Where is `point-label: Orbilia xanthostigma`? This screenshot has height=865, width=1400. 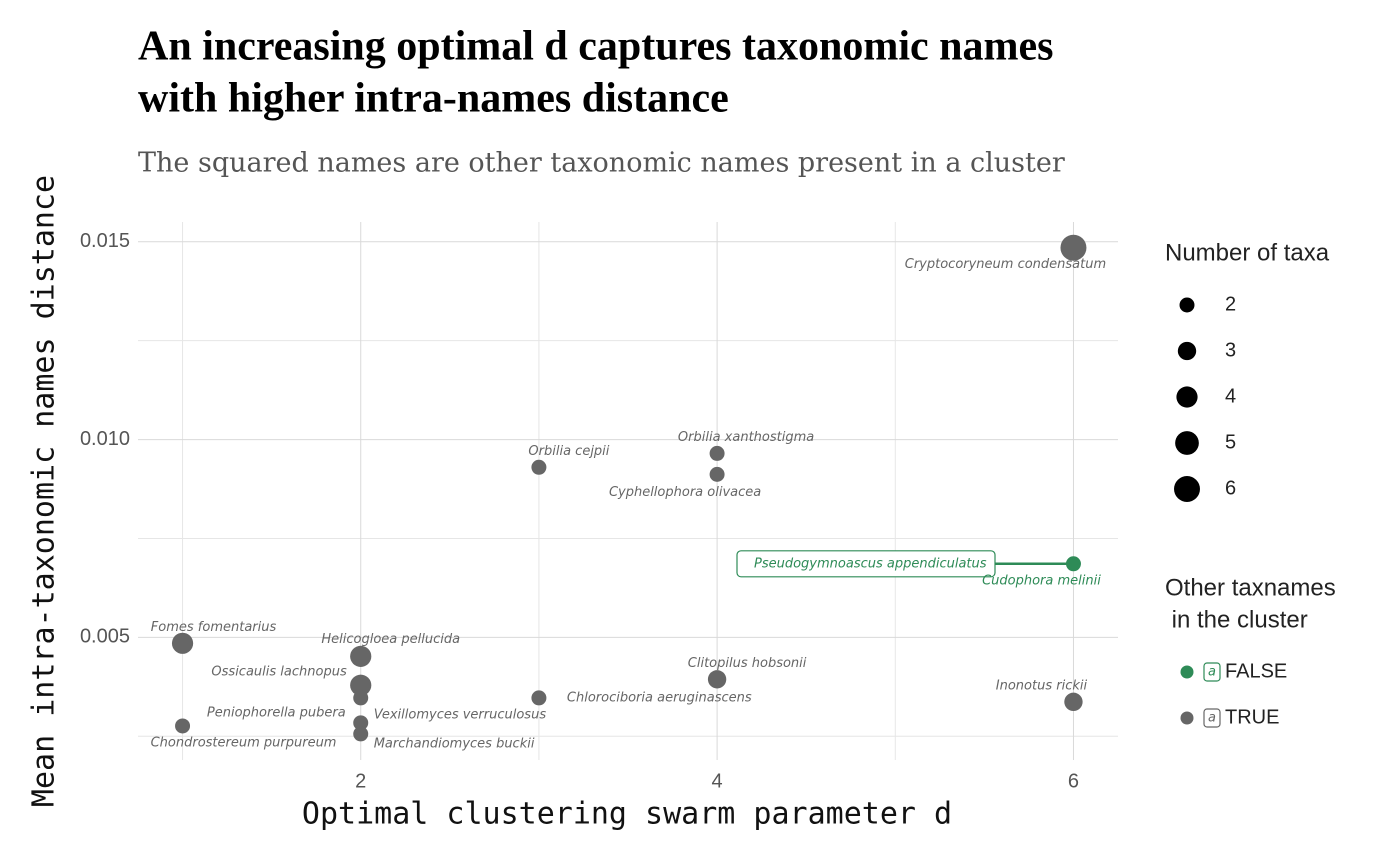 point-label: Orbilia xanthostigma is located at coordinates (746, 437).